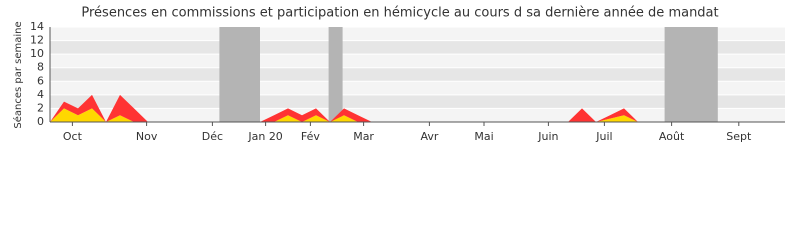  Describe the element at coordinates (739, 136) in the screenshot. I see `x-tick-label: Sept` at that location.